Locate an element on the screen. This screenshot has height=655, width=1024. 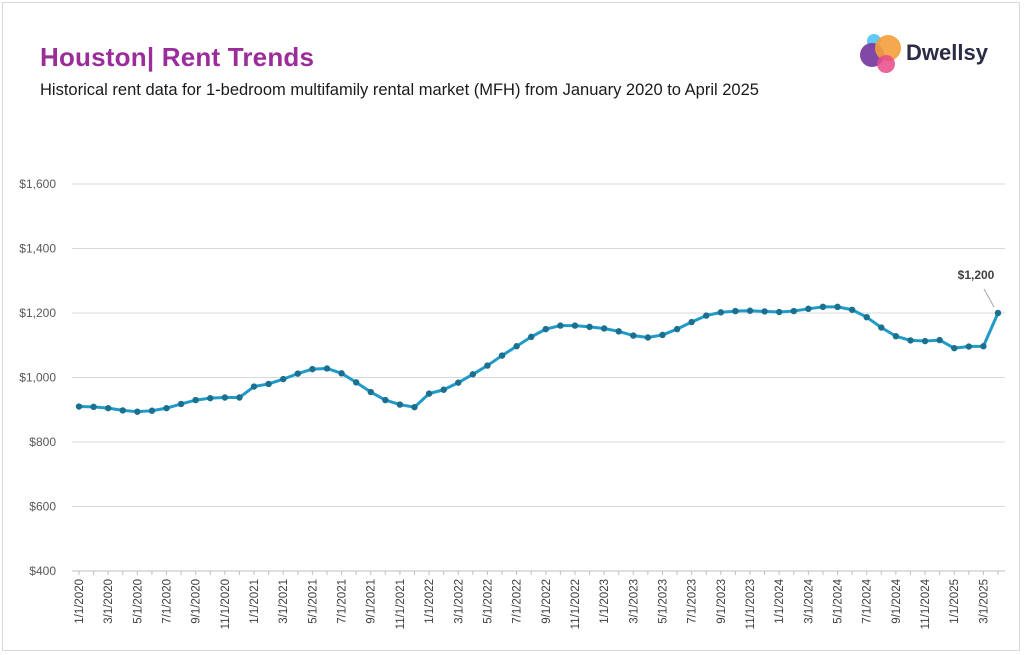
x-tick-label: 7/1/2023 is located at coordinates (693, 601).